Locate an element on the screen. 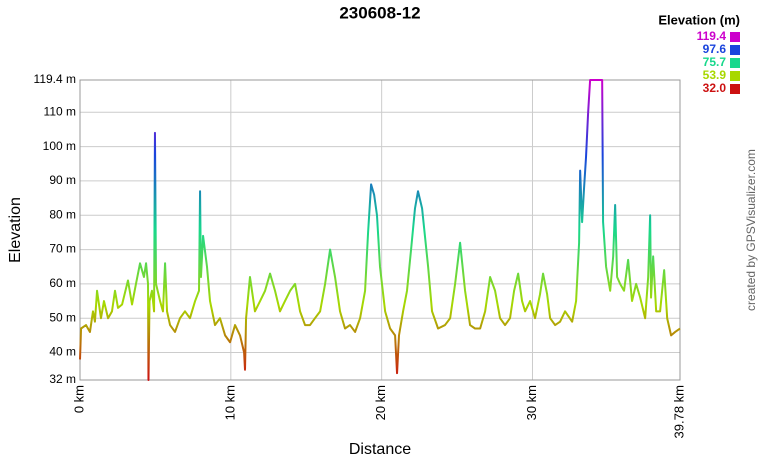 The width and height of the screenshot is (760, 460). chart-title: 230608-12 is located at coordinates (379, 12).